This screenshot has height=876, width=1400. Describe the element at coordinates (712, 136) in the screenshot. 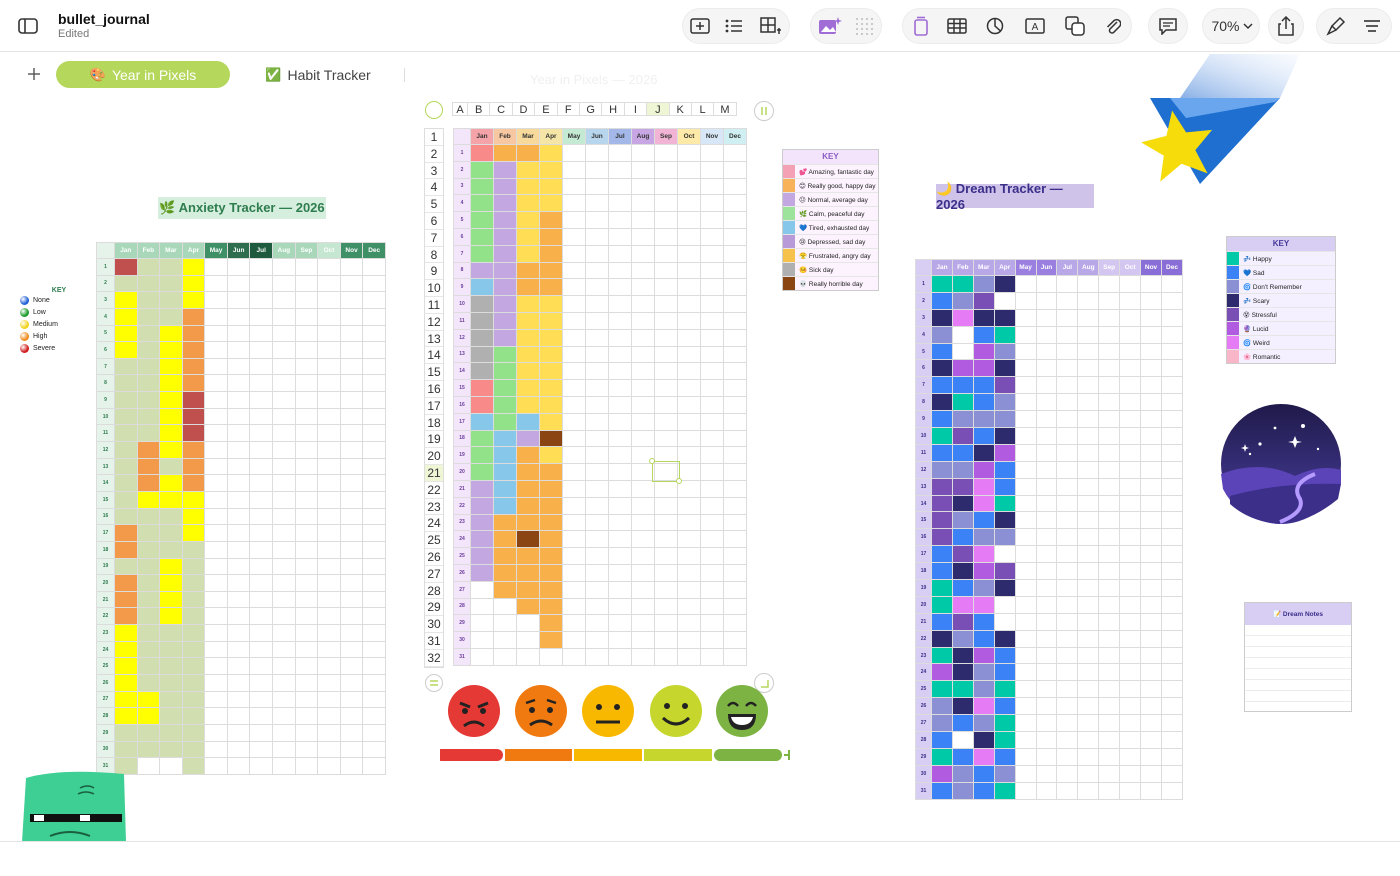

I see `month-header-nov: Nov` at that location.